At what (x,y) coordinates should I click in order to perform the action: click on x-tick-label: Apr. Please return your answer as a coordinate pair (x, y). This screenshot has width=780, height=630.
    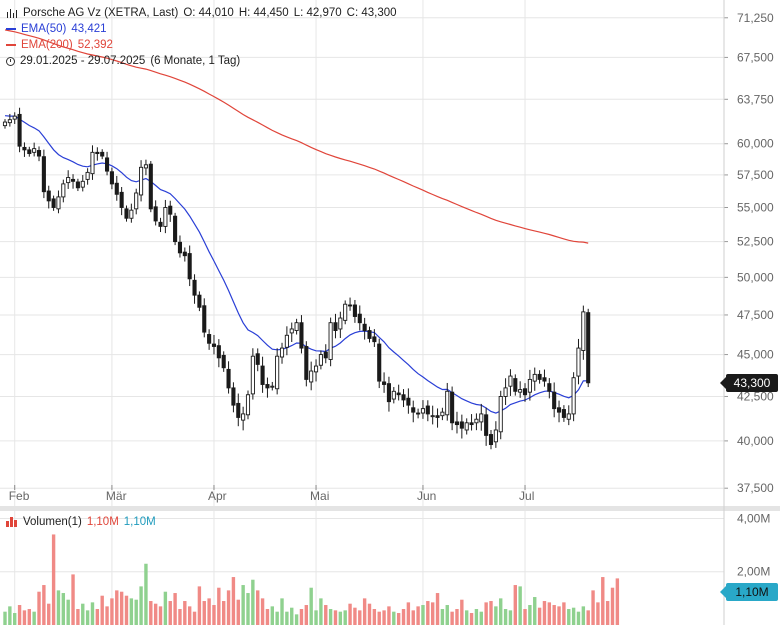
    Looking at the image, I should click on (217, 496).